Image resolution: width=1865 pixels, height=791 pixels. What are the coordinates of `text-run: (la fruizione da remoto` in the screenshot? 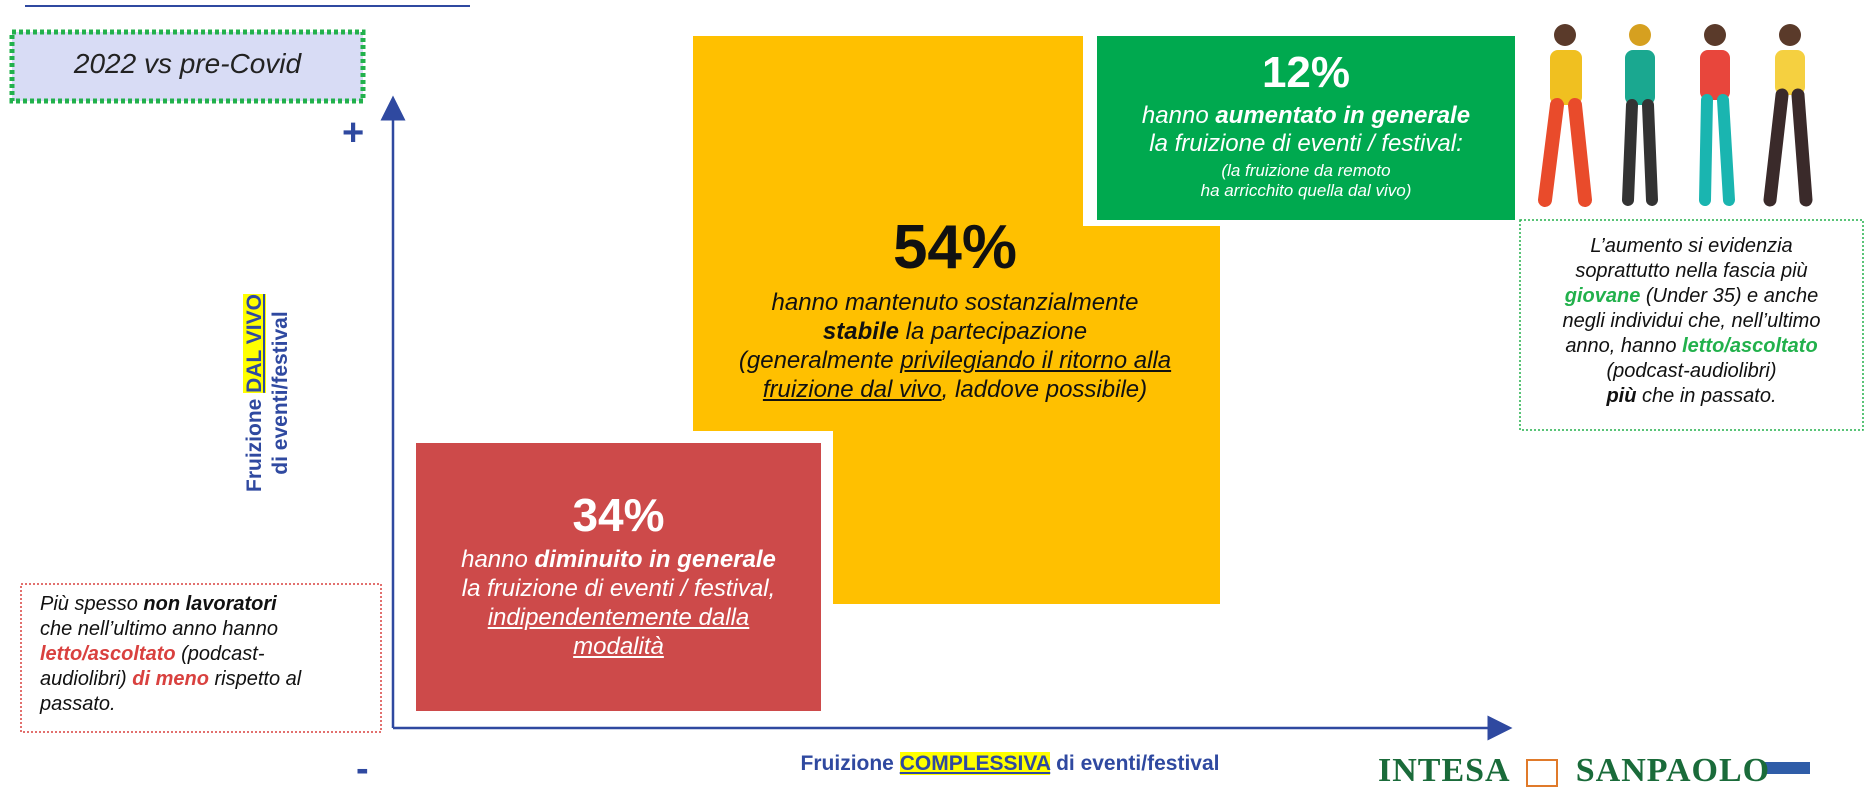 It's located at (1306, 170).